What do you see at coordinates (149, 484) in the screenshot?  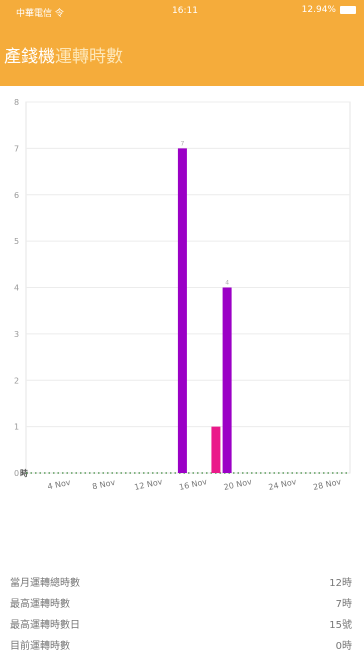 I see `x-tick-label: 12 Nov` at bounding box center [149, 484].